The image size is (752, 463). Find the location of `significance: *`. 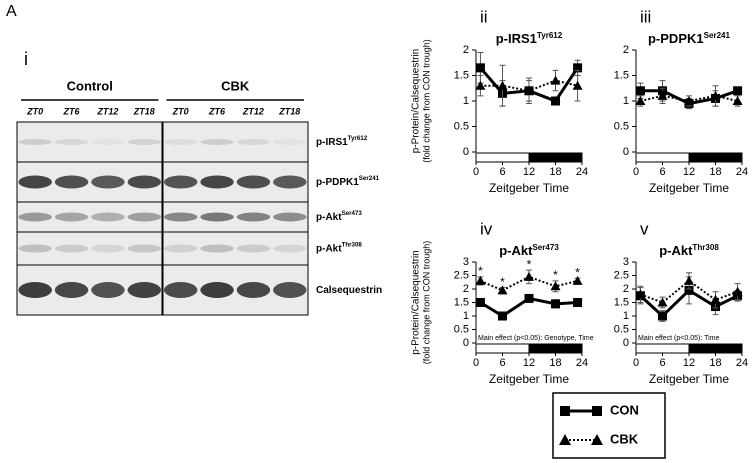

significance: * is located at coordinates (480, 271).